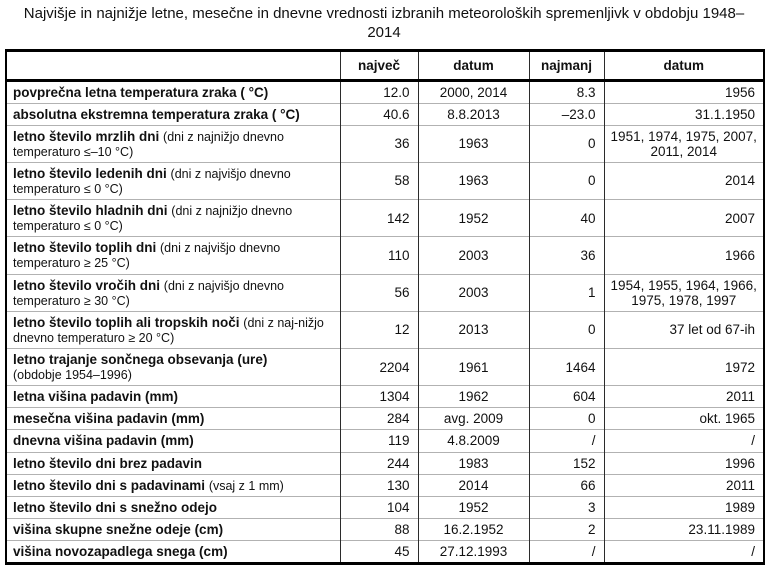  What do you see at coordinates (566, 292) in the screenshot?
I see `min-value: 1` at bounding box center [566, 292].